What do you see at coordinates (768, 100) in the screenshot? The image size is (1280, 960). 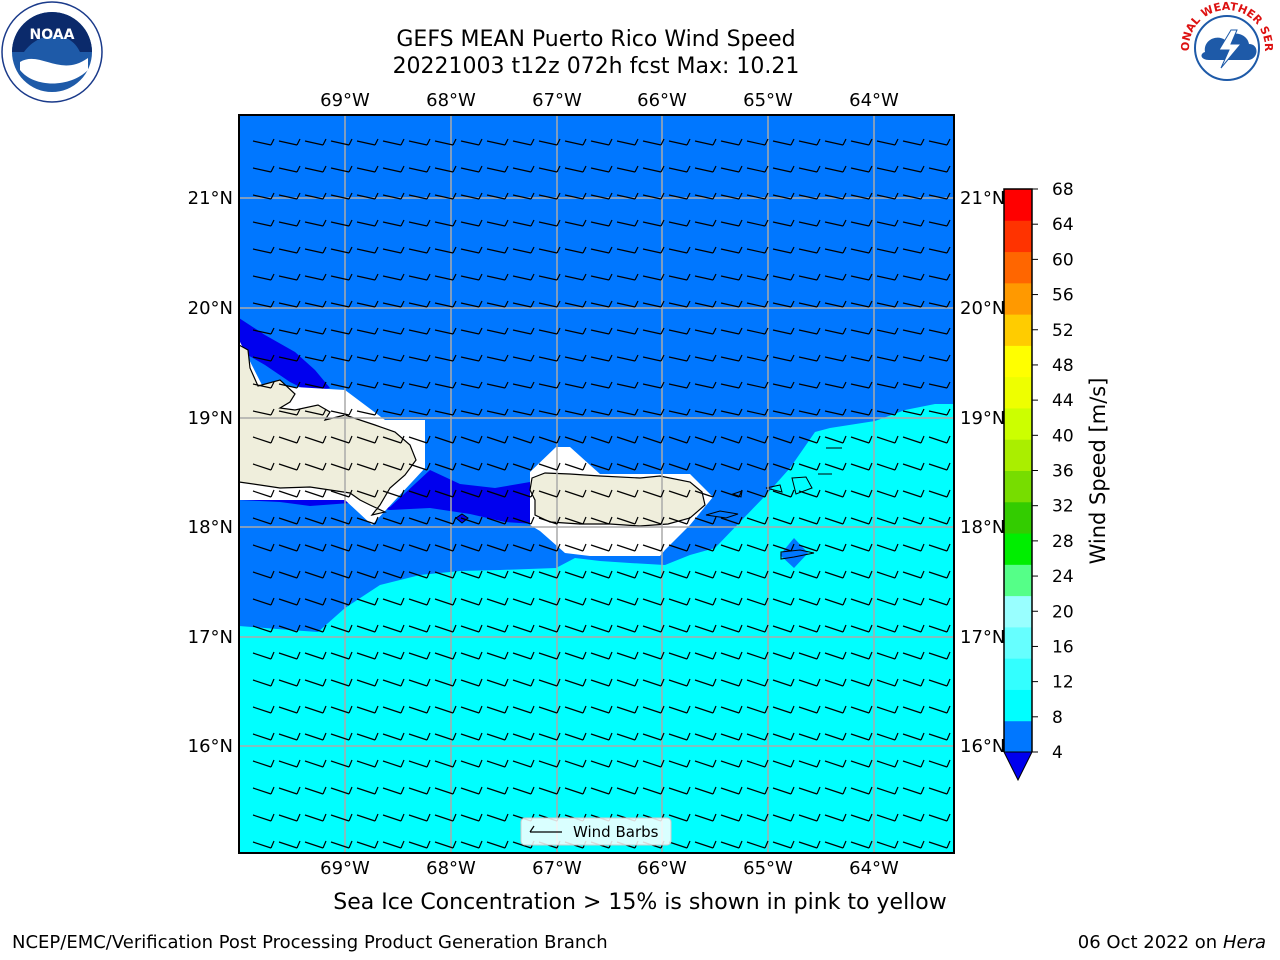 I see `lon-label-top: 65°W` at bounding box center [768, 100].